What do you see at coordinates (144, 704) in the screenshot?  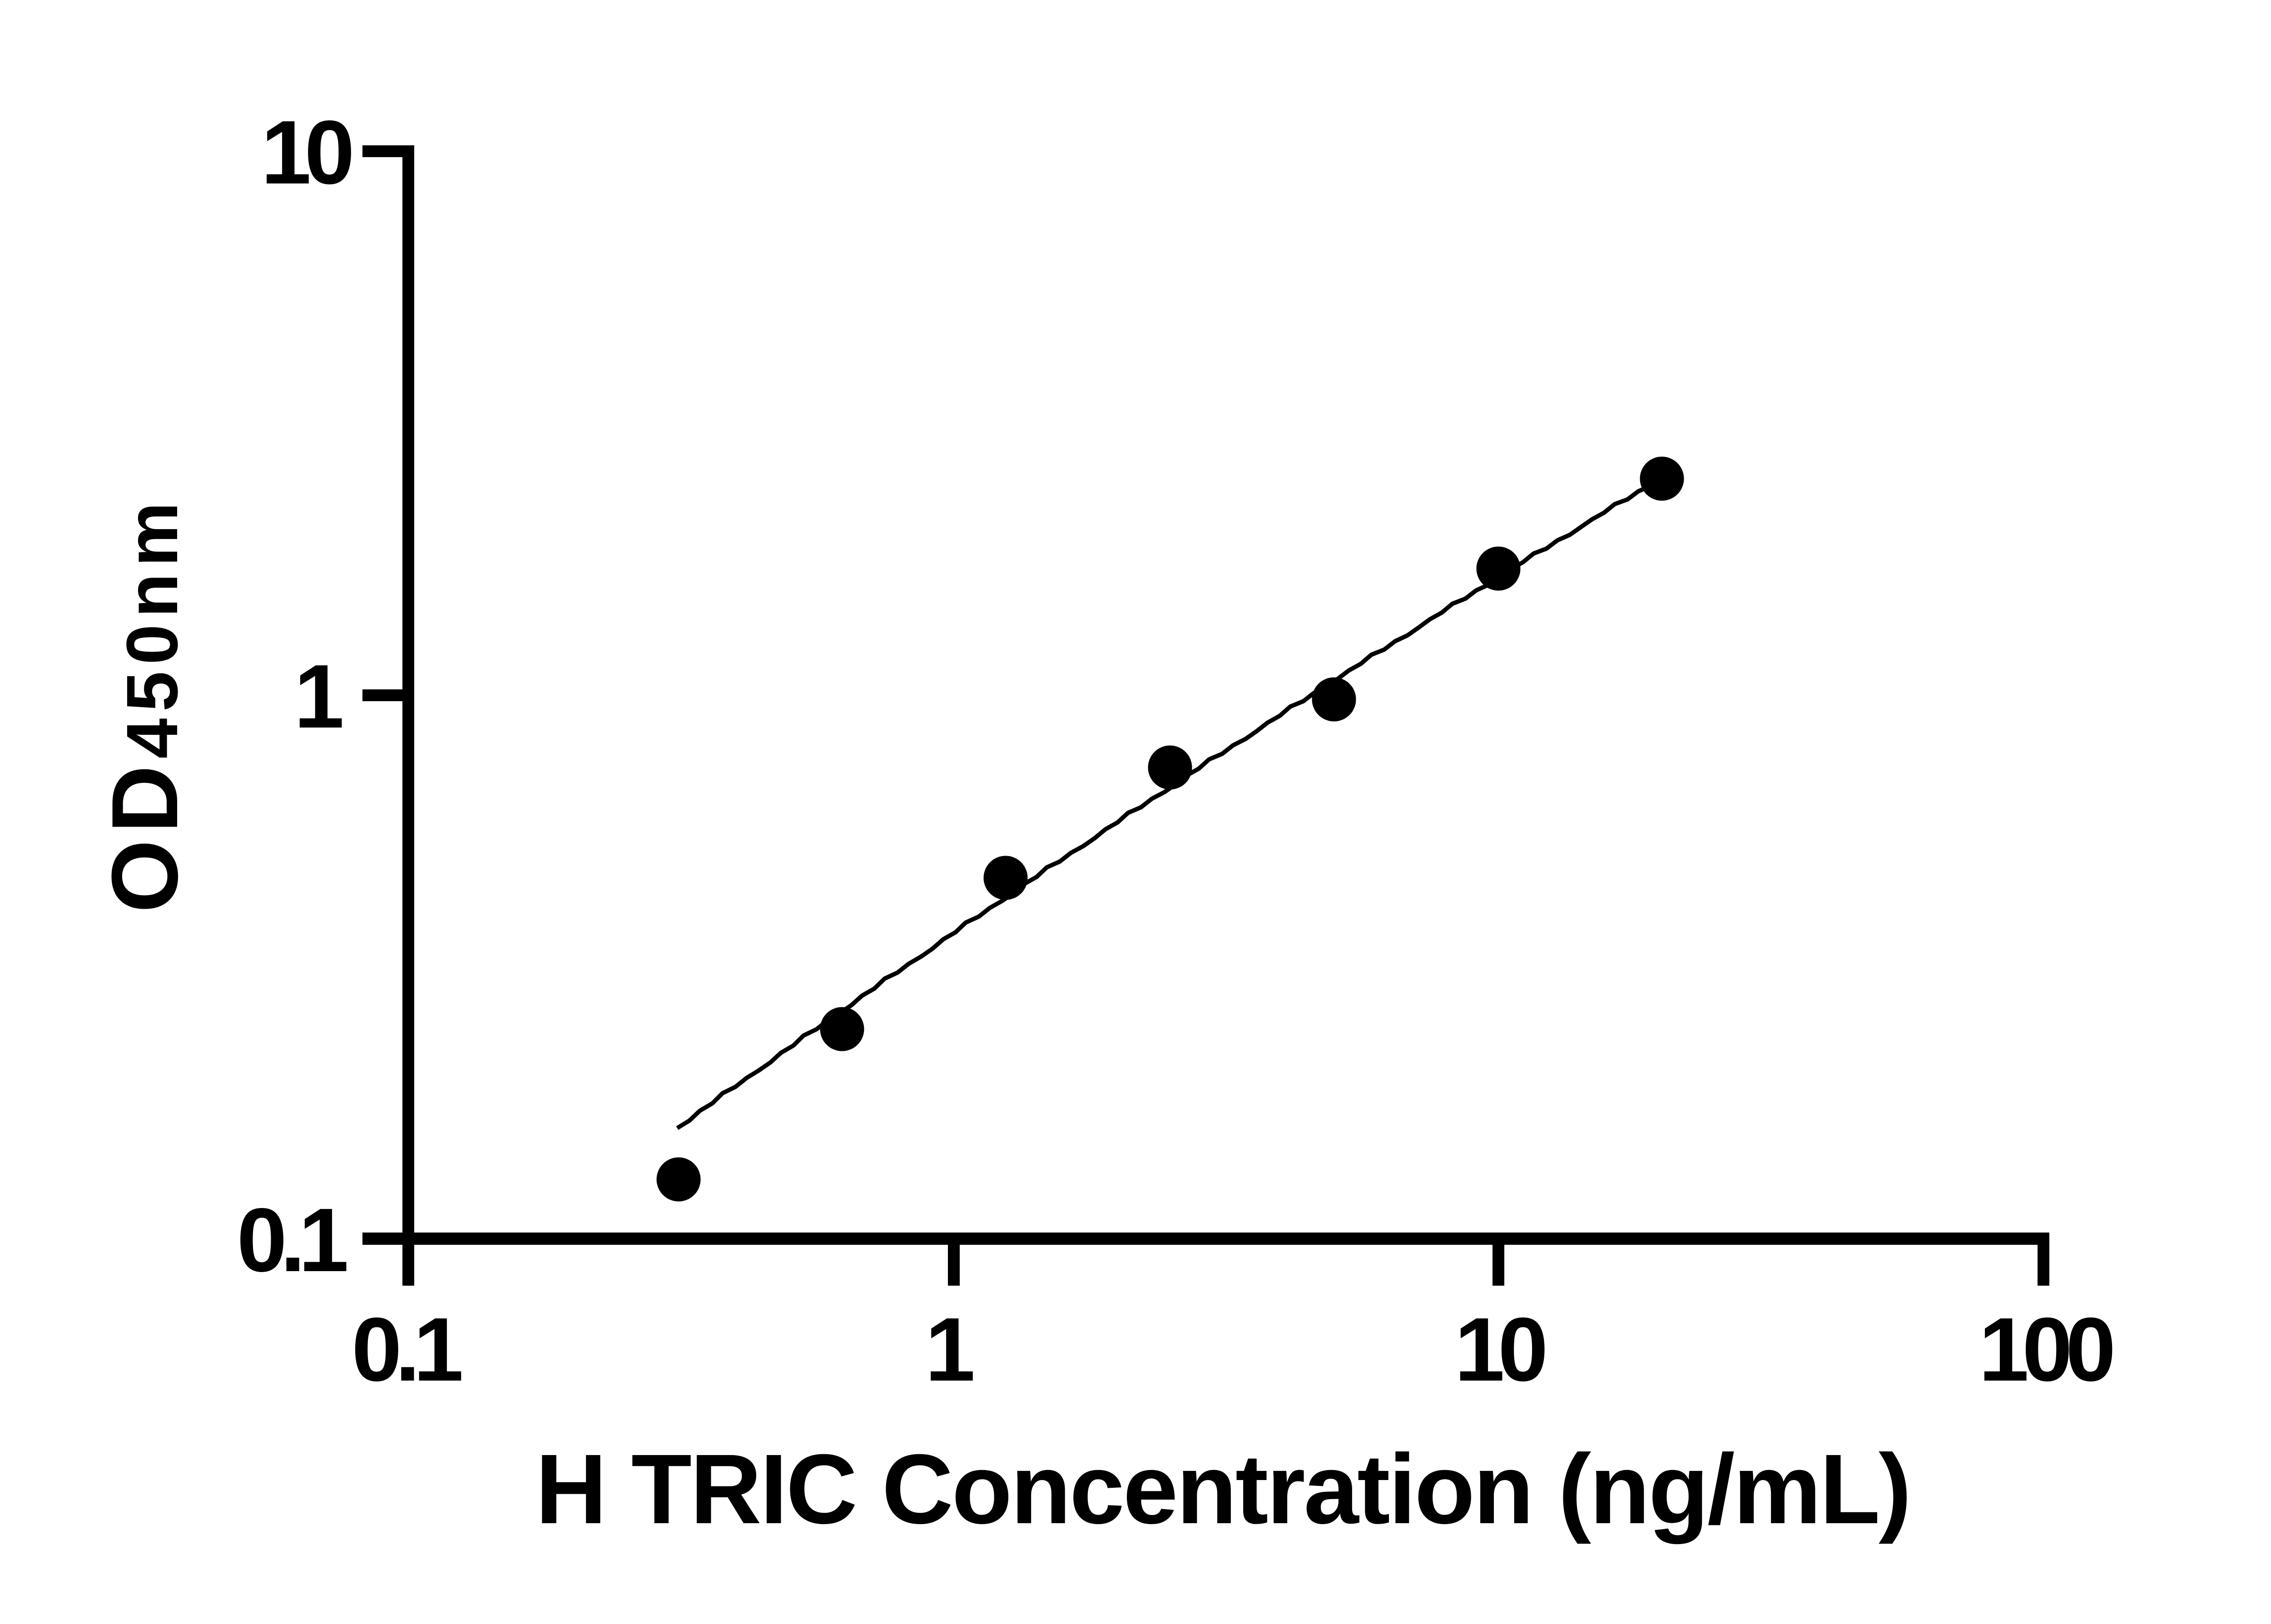 I see `svg-text: OD450nm` at bounding box center [144, 704].